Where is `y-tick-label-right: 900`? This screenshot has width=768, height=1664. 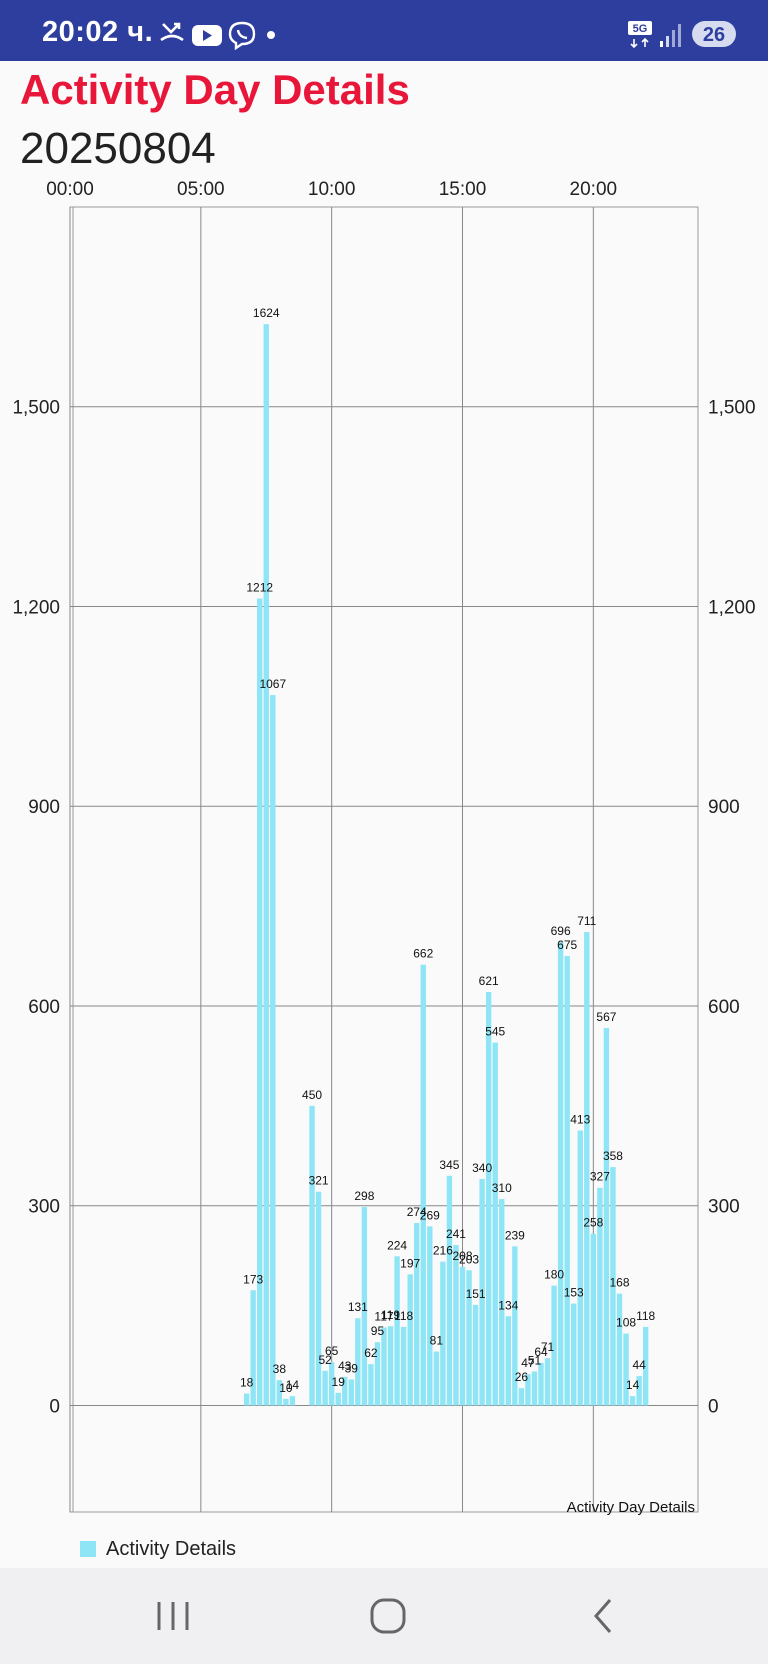 y-tick-label-right: 900 is located at coordinates (724, 807).